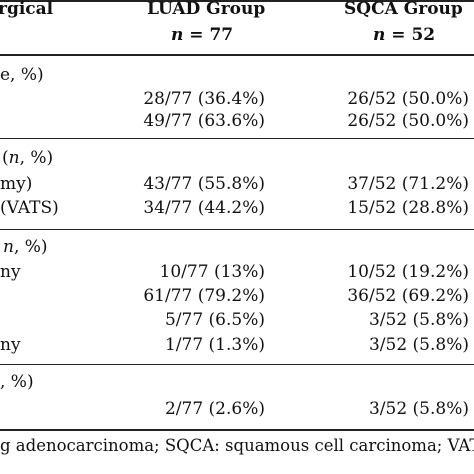  I want to click on section-2-row-2-luad: 34/77 (44.2%), so click(204, 208).